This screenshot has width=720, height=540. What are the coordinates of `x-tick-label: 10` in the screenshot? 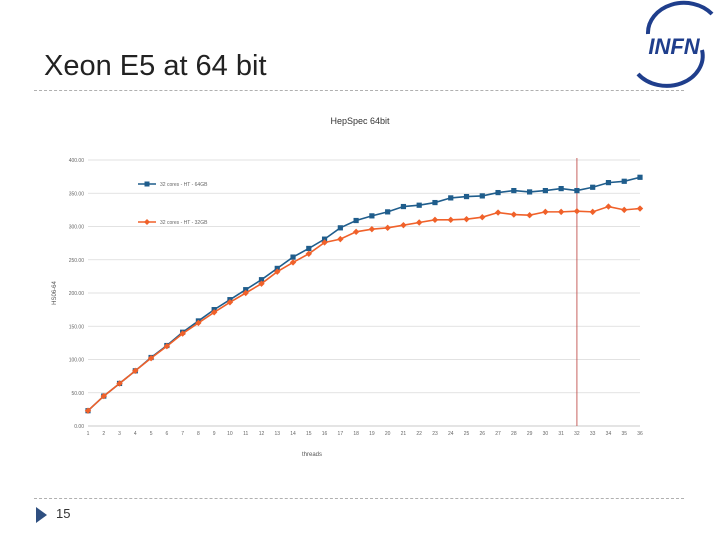 It's located at (230, 434).